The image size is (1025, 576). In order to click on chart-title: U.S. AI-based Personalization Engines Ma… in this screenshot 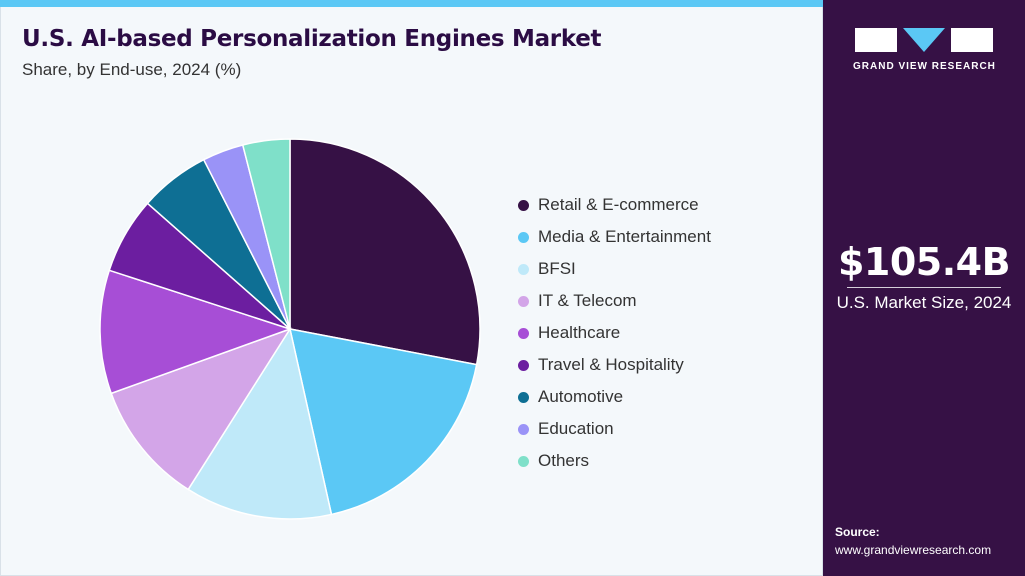, I will do `click(312, 39)`.